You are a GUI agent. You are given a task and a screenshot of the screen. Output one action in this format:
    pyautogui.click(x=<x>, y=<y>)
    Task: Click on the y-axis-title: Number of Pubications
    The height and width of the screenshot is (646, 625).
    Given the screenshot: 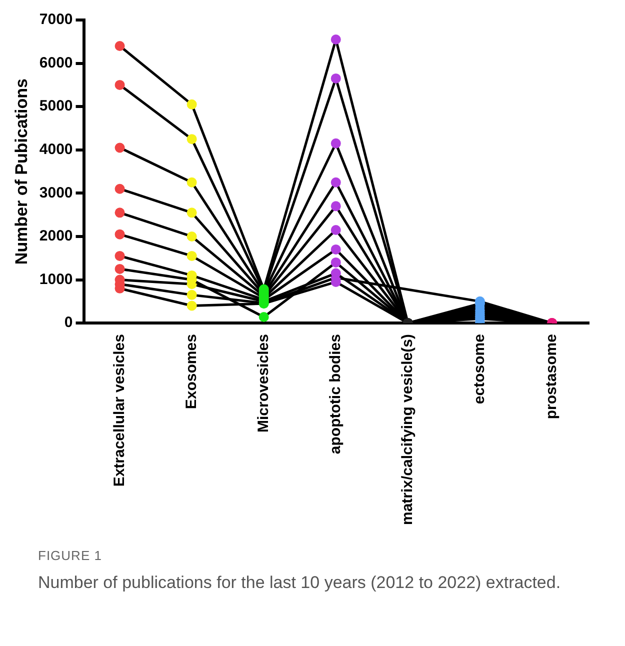 What is the action you would take?
    pyautogui.click(x=21, y=171)
    